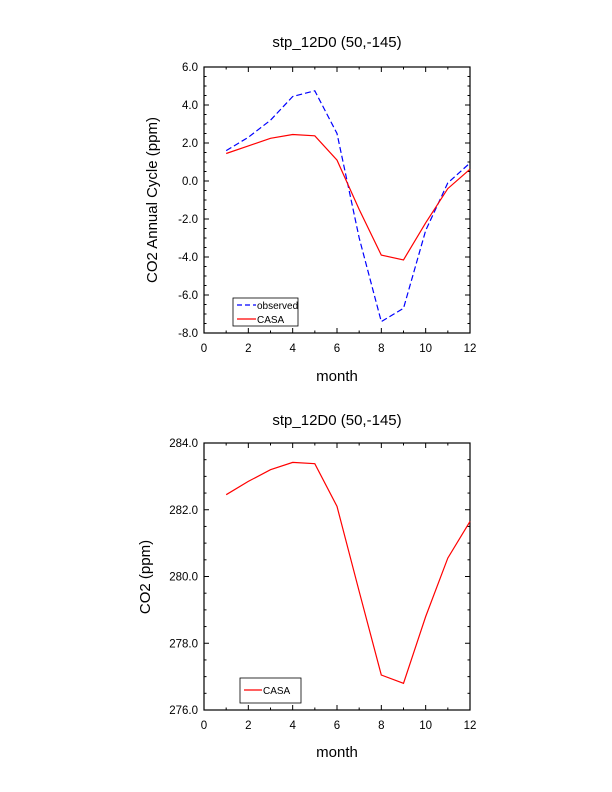 The width and height of the screenshot is (612, 792). What do you see at coordinates (277, 306) in the screenshot?
I see `legend-label-observed: observed` at bounding box center [277, 306].